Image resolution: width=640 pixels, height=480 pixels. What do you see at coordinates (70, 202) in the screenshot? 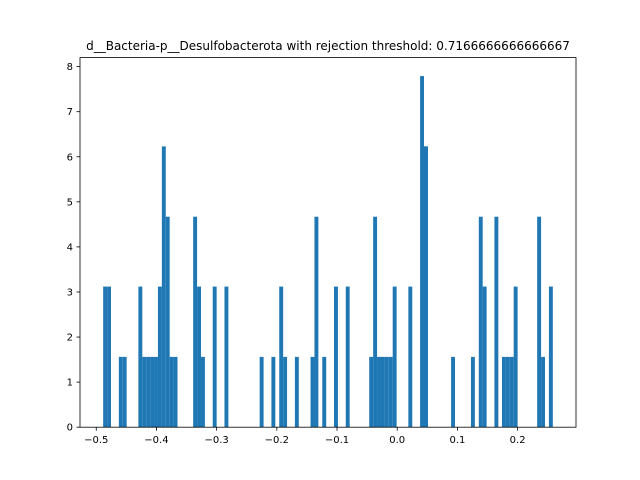
I see `y-tick-label: 5` at bounding box center [70, 202].